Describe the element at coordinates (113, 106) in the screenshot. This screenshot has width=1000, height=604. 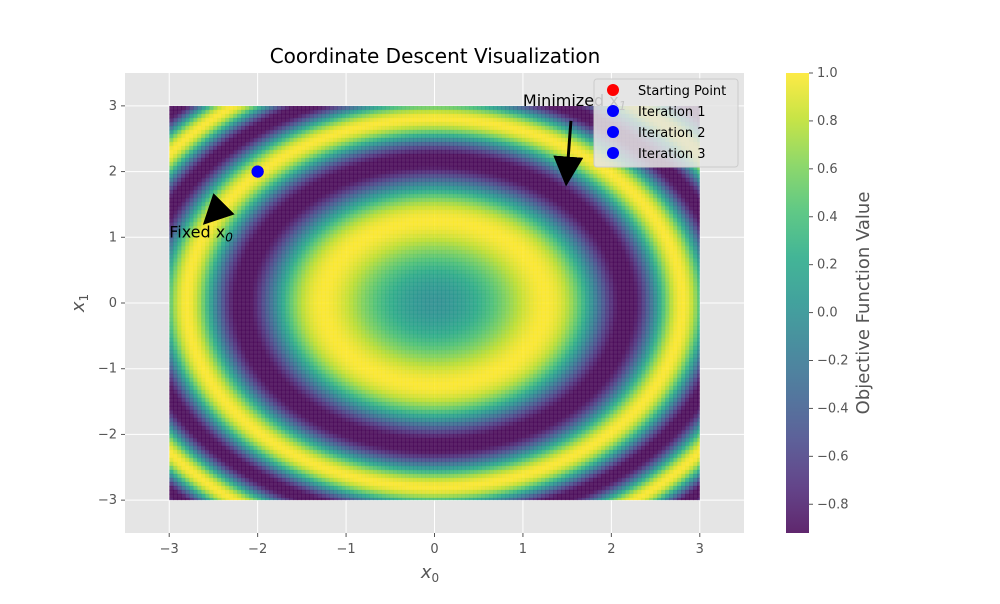
I see `y-tick-label: 3` at that location.